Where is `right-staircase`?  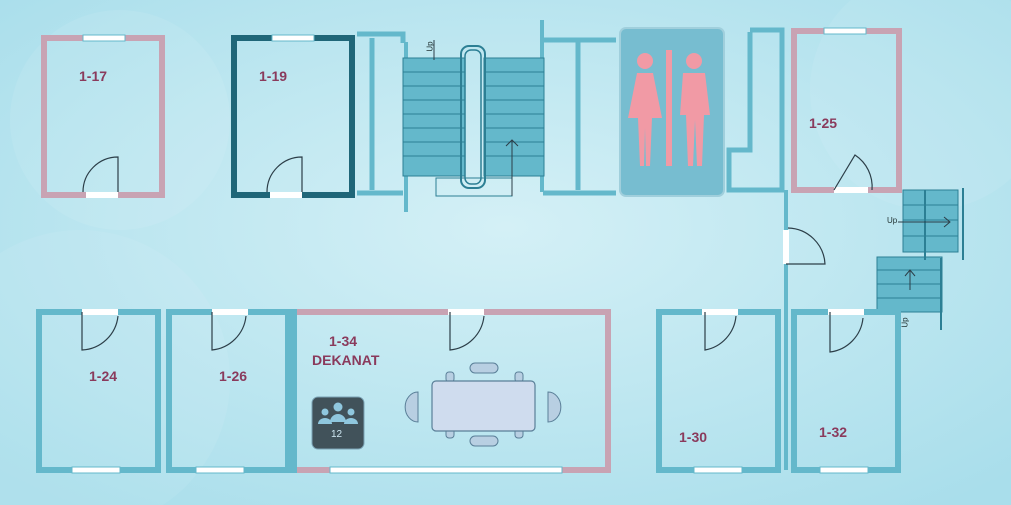 right-staircase is located at coordinates (920, 259).